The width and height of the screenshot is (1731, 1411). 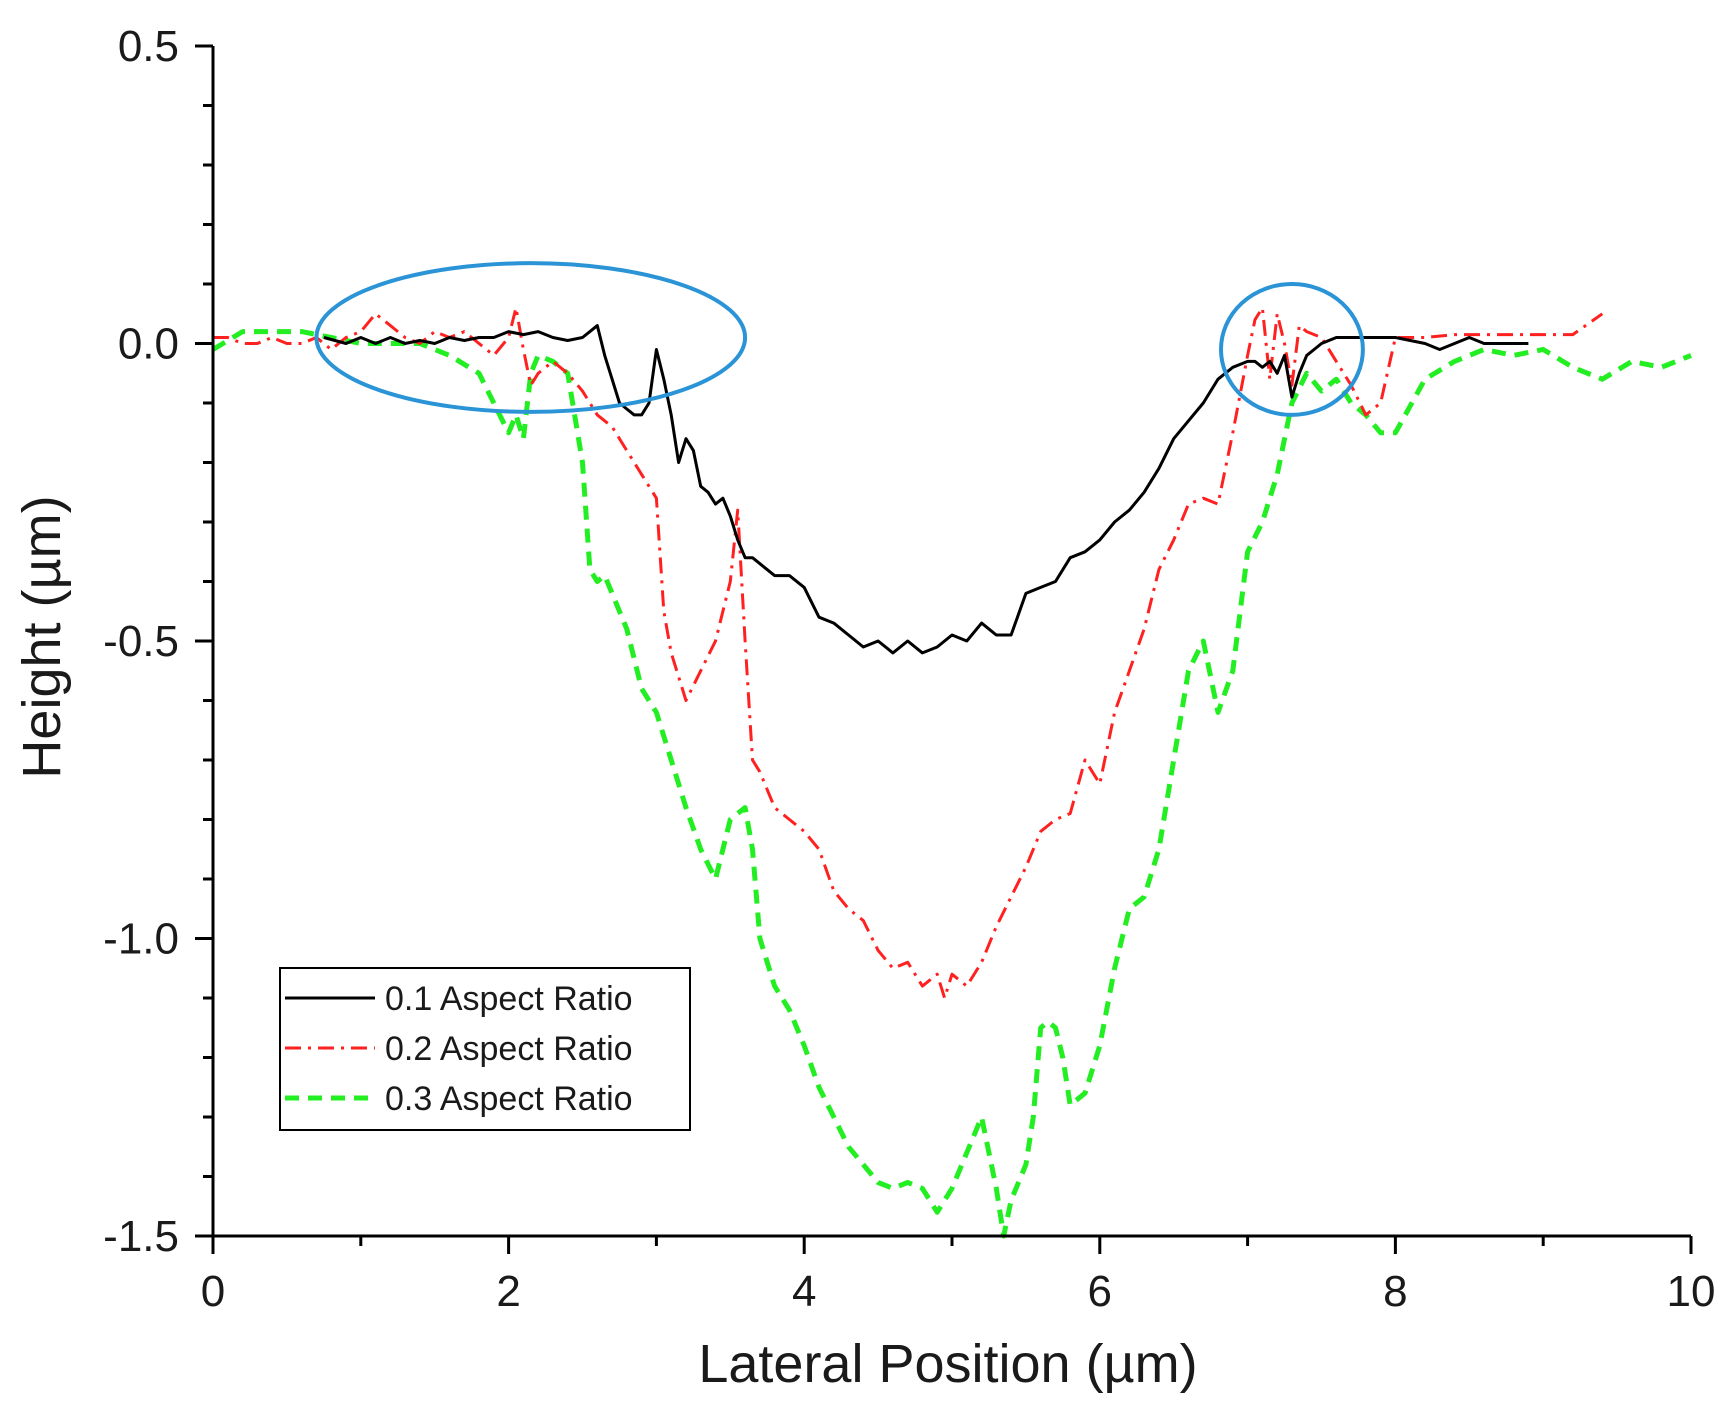 I want to click on legend-label-0.2: 0.2 Aspect Ratio, so click(x=509, y=1049).